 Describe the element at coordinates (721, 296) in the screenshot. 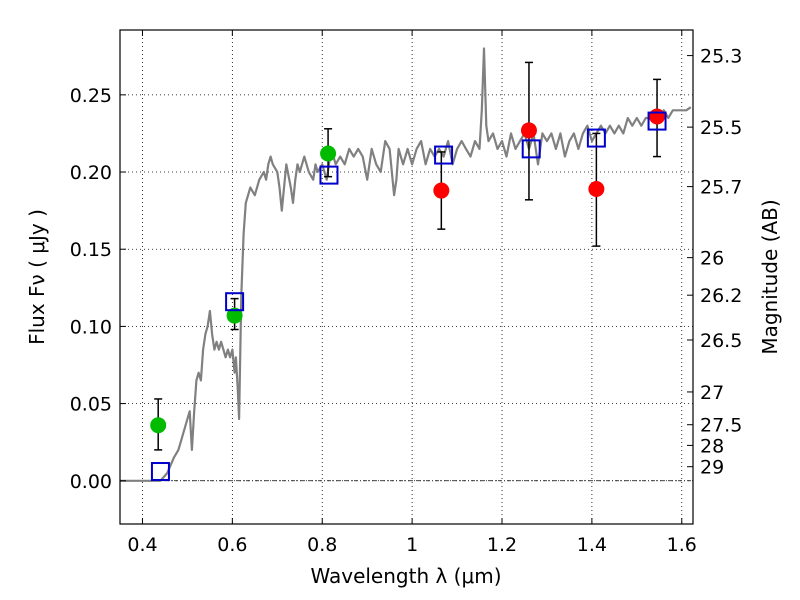

I see `magnitude-tick-label: 26.2` at that location.